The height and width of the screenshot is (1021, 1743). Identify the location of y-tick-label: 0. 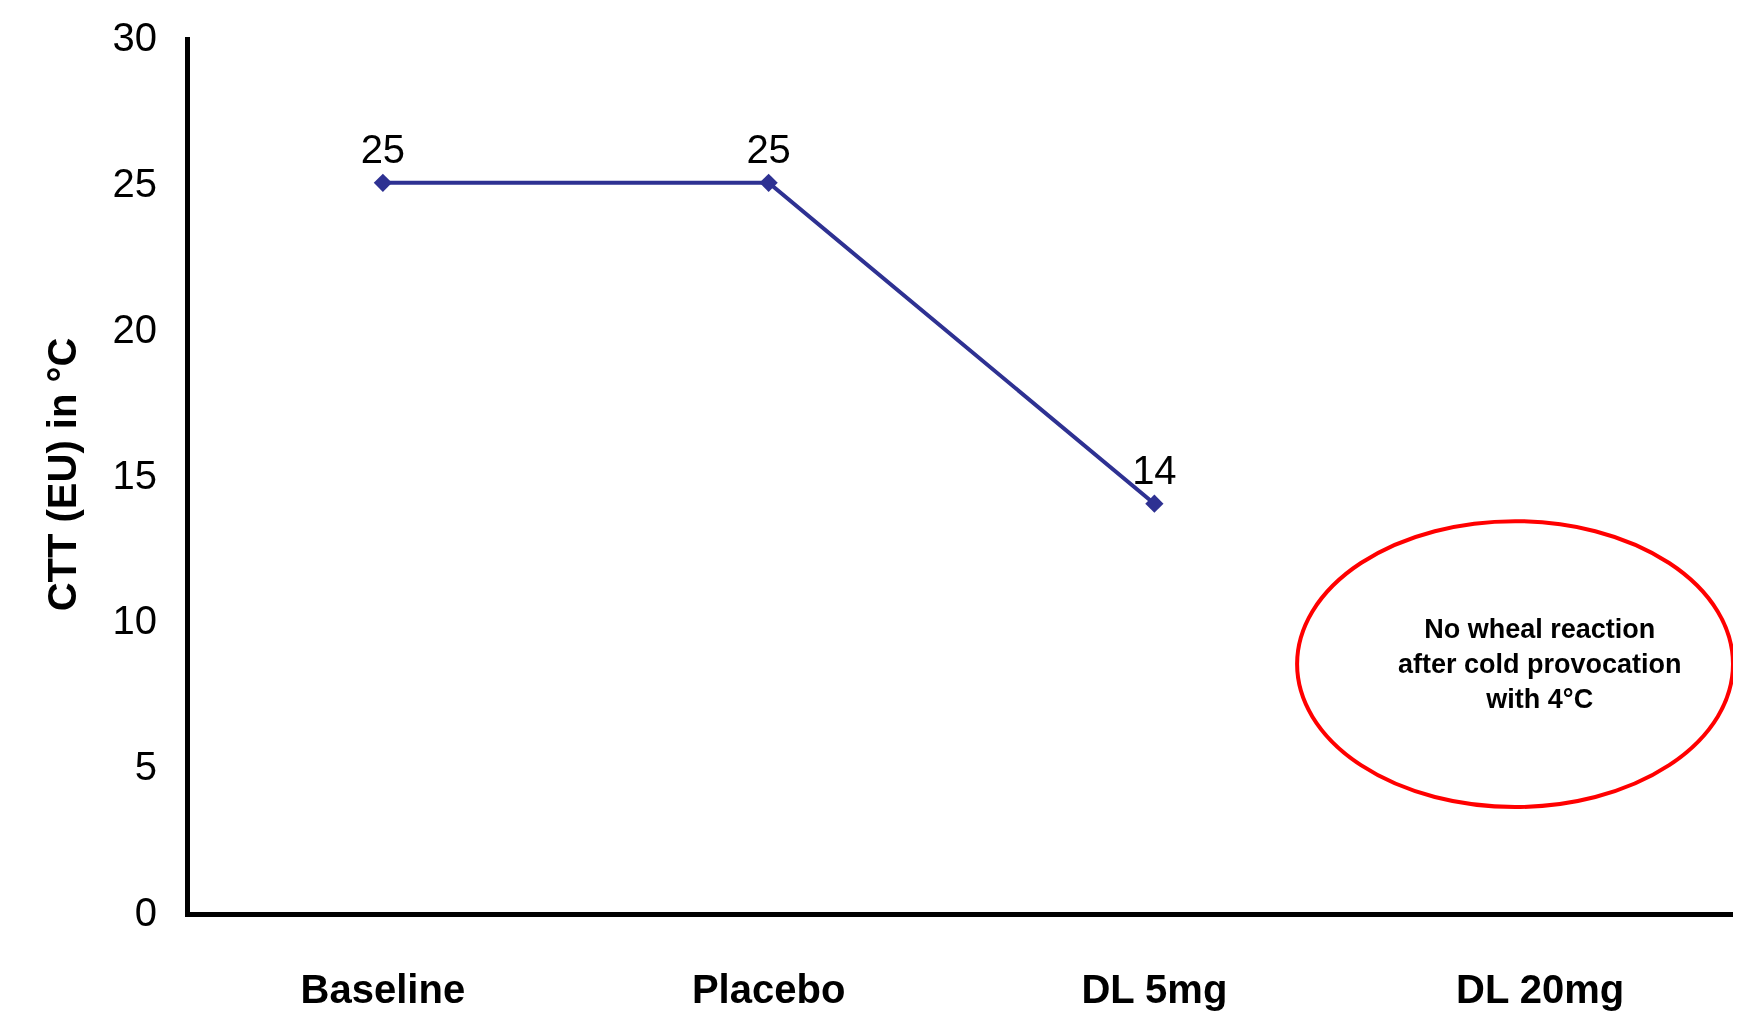
(145, 912).